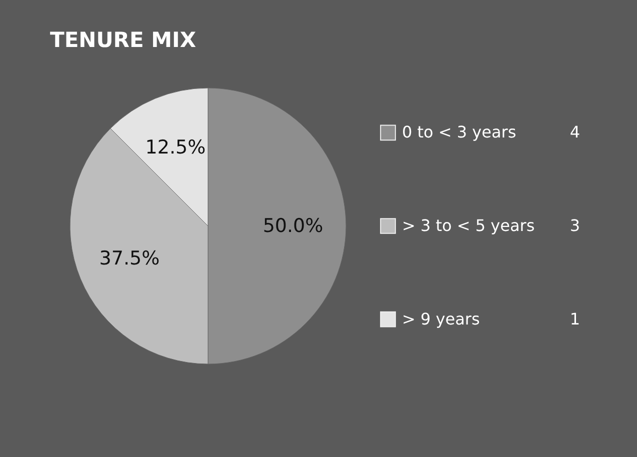  I want to click on legend-label: 0 to < 3 years, so click(459, 132).